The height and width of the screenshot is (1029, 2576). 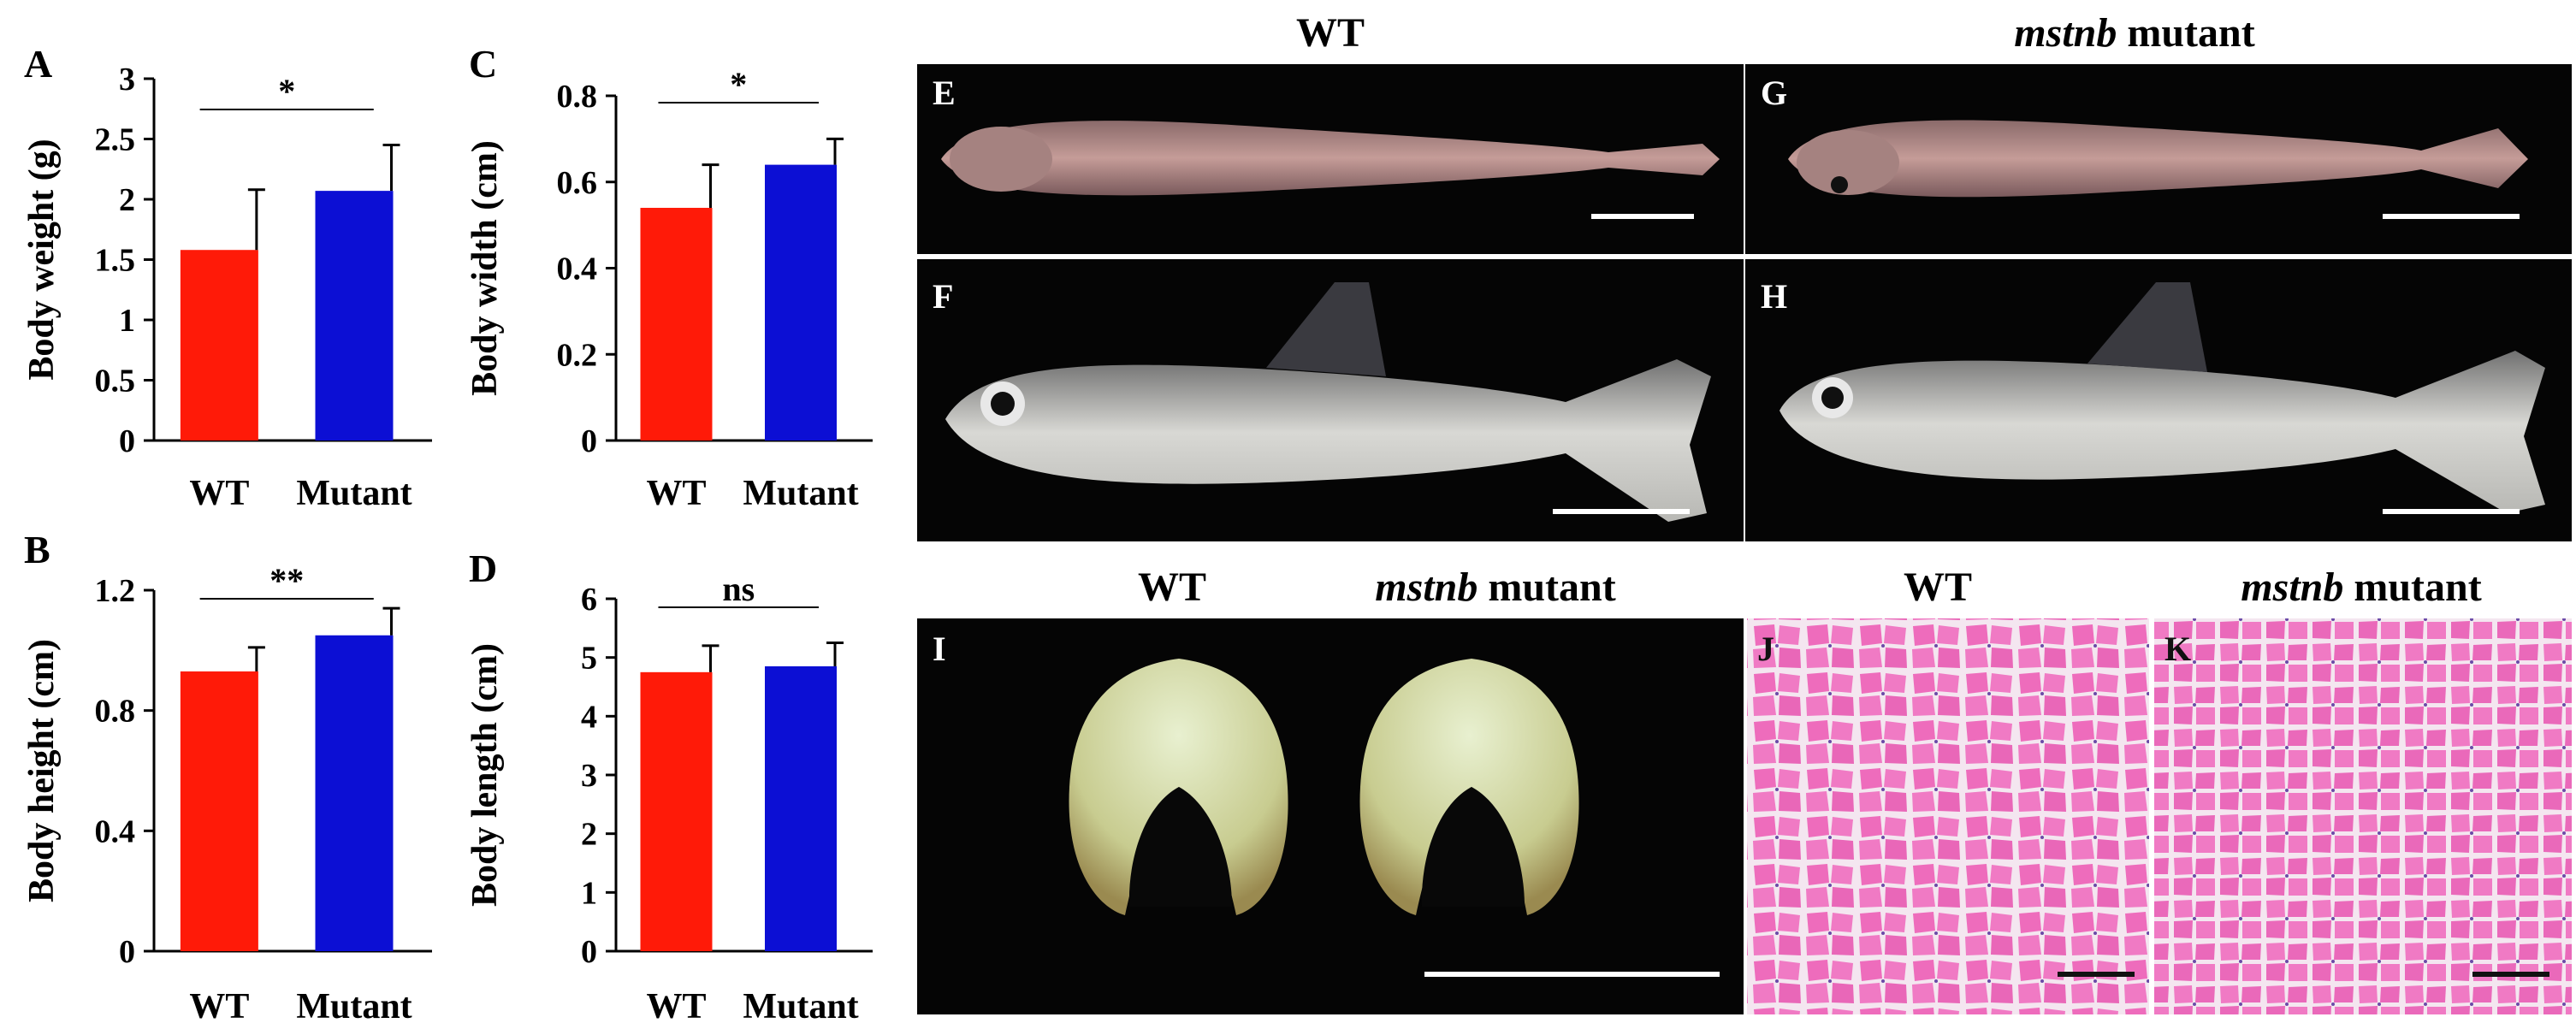 I want to click on header-wt-I: WT, so click(x=1172, y=587).